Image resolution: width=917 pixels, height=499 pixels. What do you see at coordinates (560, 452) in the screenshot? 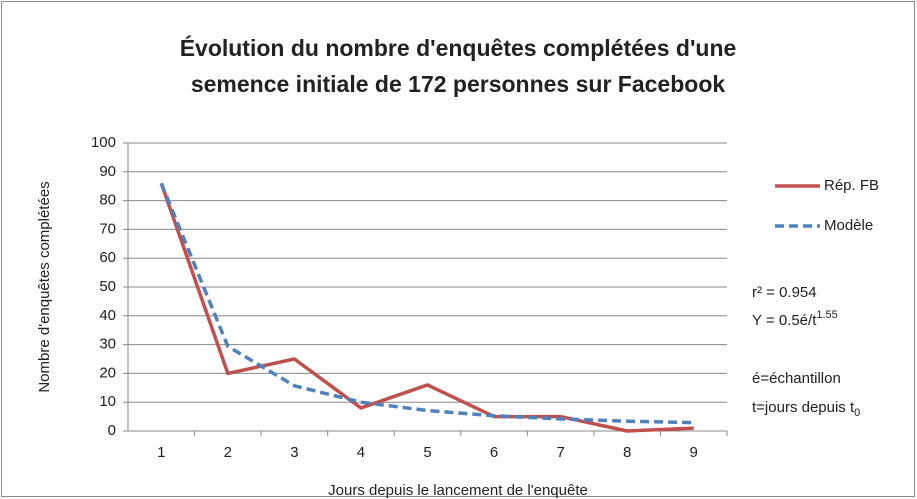
I see `x-tick-label: 7` at bounding box center [560, 452].